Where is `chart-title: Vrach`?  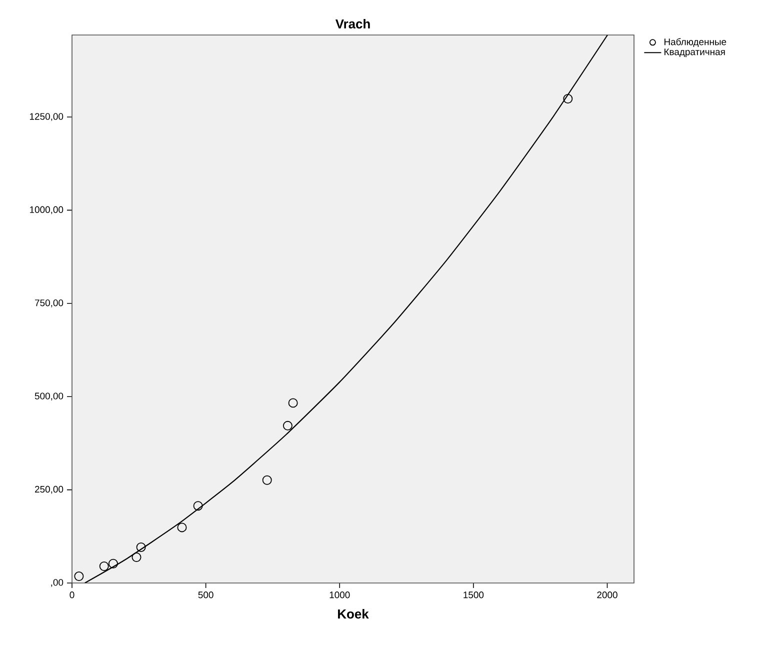
chart-title: Vrach is located at coordinates (352, 23).